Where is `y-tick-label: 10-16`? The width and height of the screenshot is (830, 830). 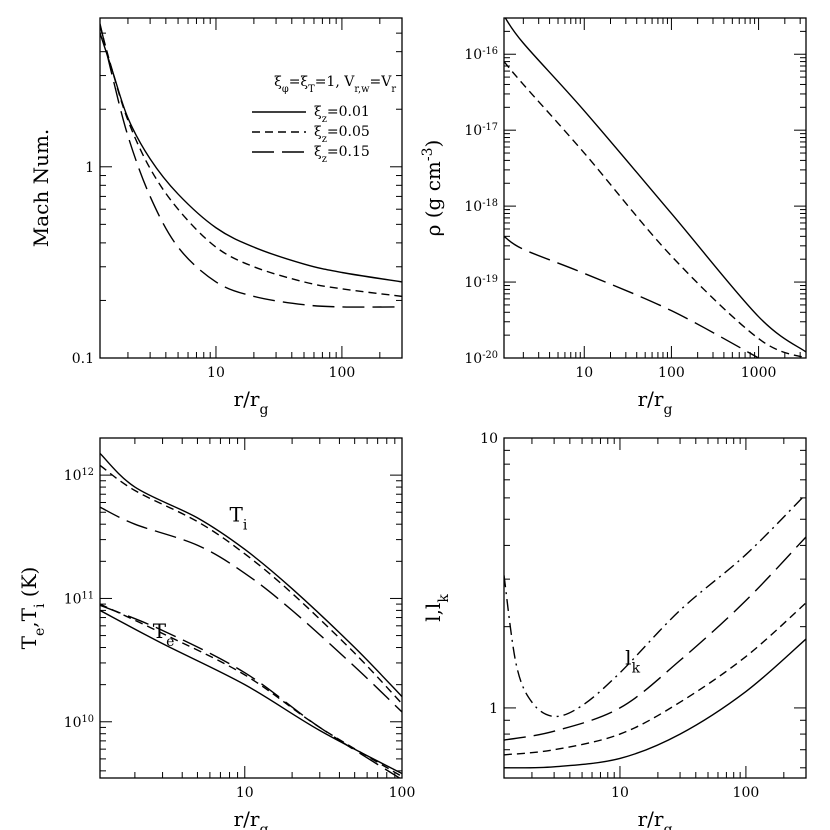 y-tick-label: 10-16 is located at coordinates (481, 55).